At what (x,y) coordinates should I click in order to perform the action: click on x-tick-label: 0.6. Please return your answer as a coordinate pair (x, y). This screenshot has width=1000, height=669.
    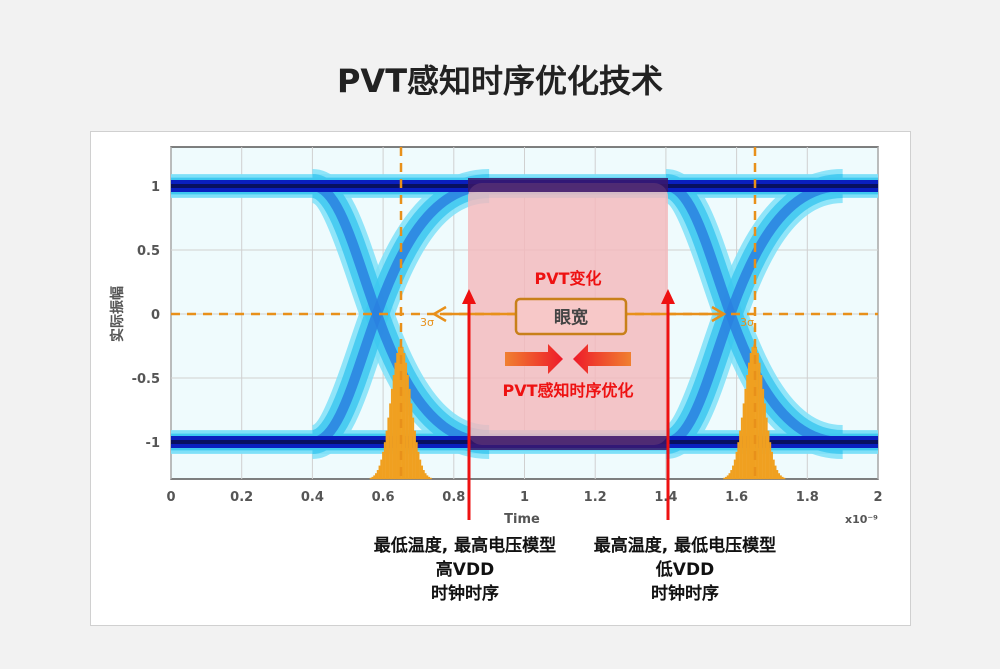
    Looking at the image, I should click on (383, 497).